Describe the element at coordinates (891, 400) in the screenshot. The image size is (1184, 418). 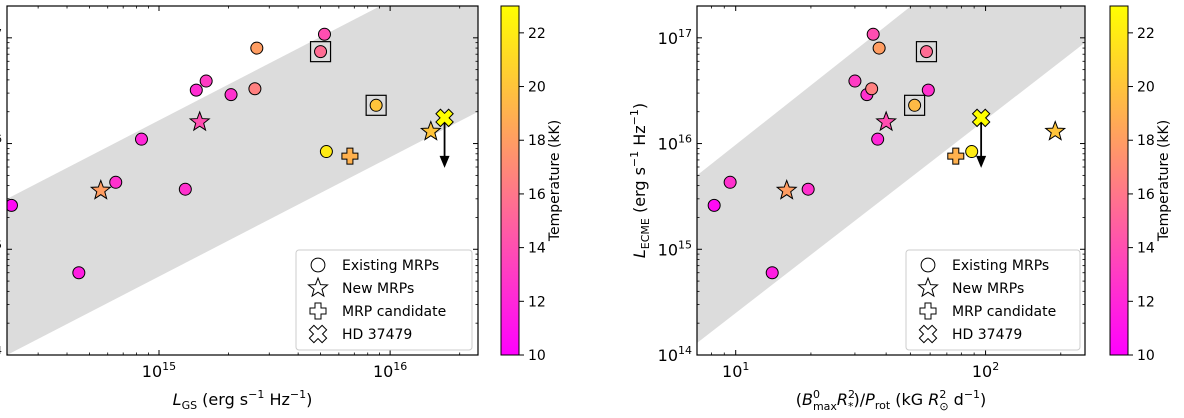
I see `x-axis-label: (B0 maxR2 *)/Prot (kG R2 ⊙ d−1)` at that location.